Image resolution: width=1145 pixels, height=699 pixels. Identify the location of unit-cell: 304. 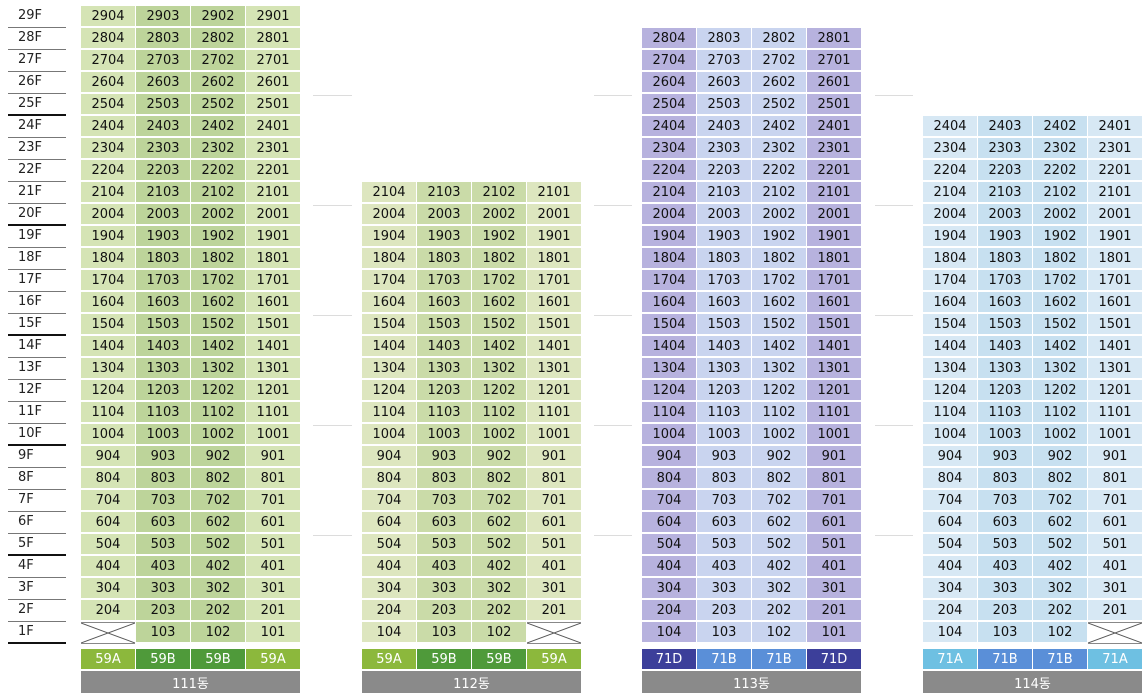
(389, 588).